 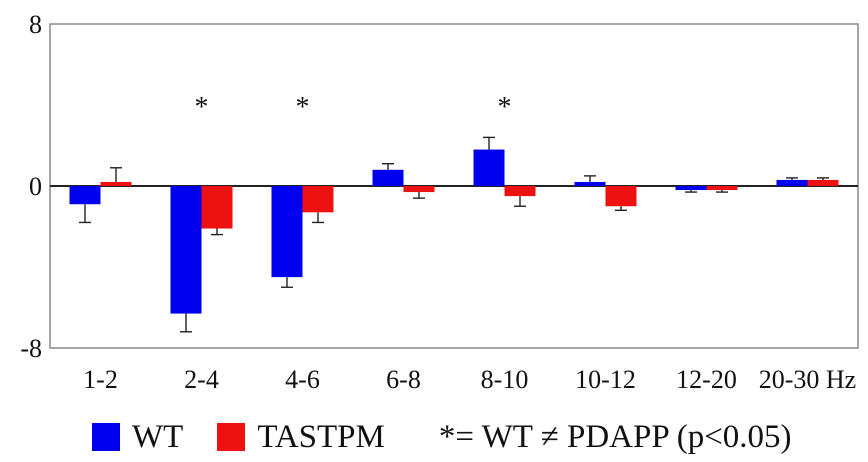 I want to click on x-tick-label-1-2: 1-2, so click(x=100, y=379).